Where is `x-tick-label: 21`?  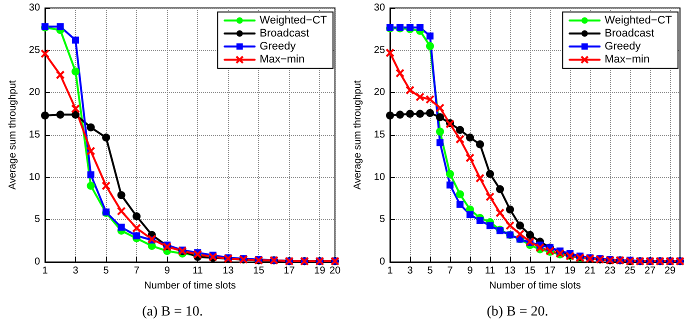
x-tick-label: 21 is located at coordinates (590, 271).